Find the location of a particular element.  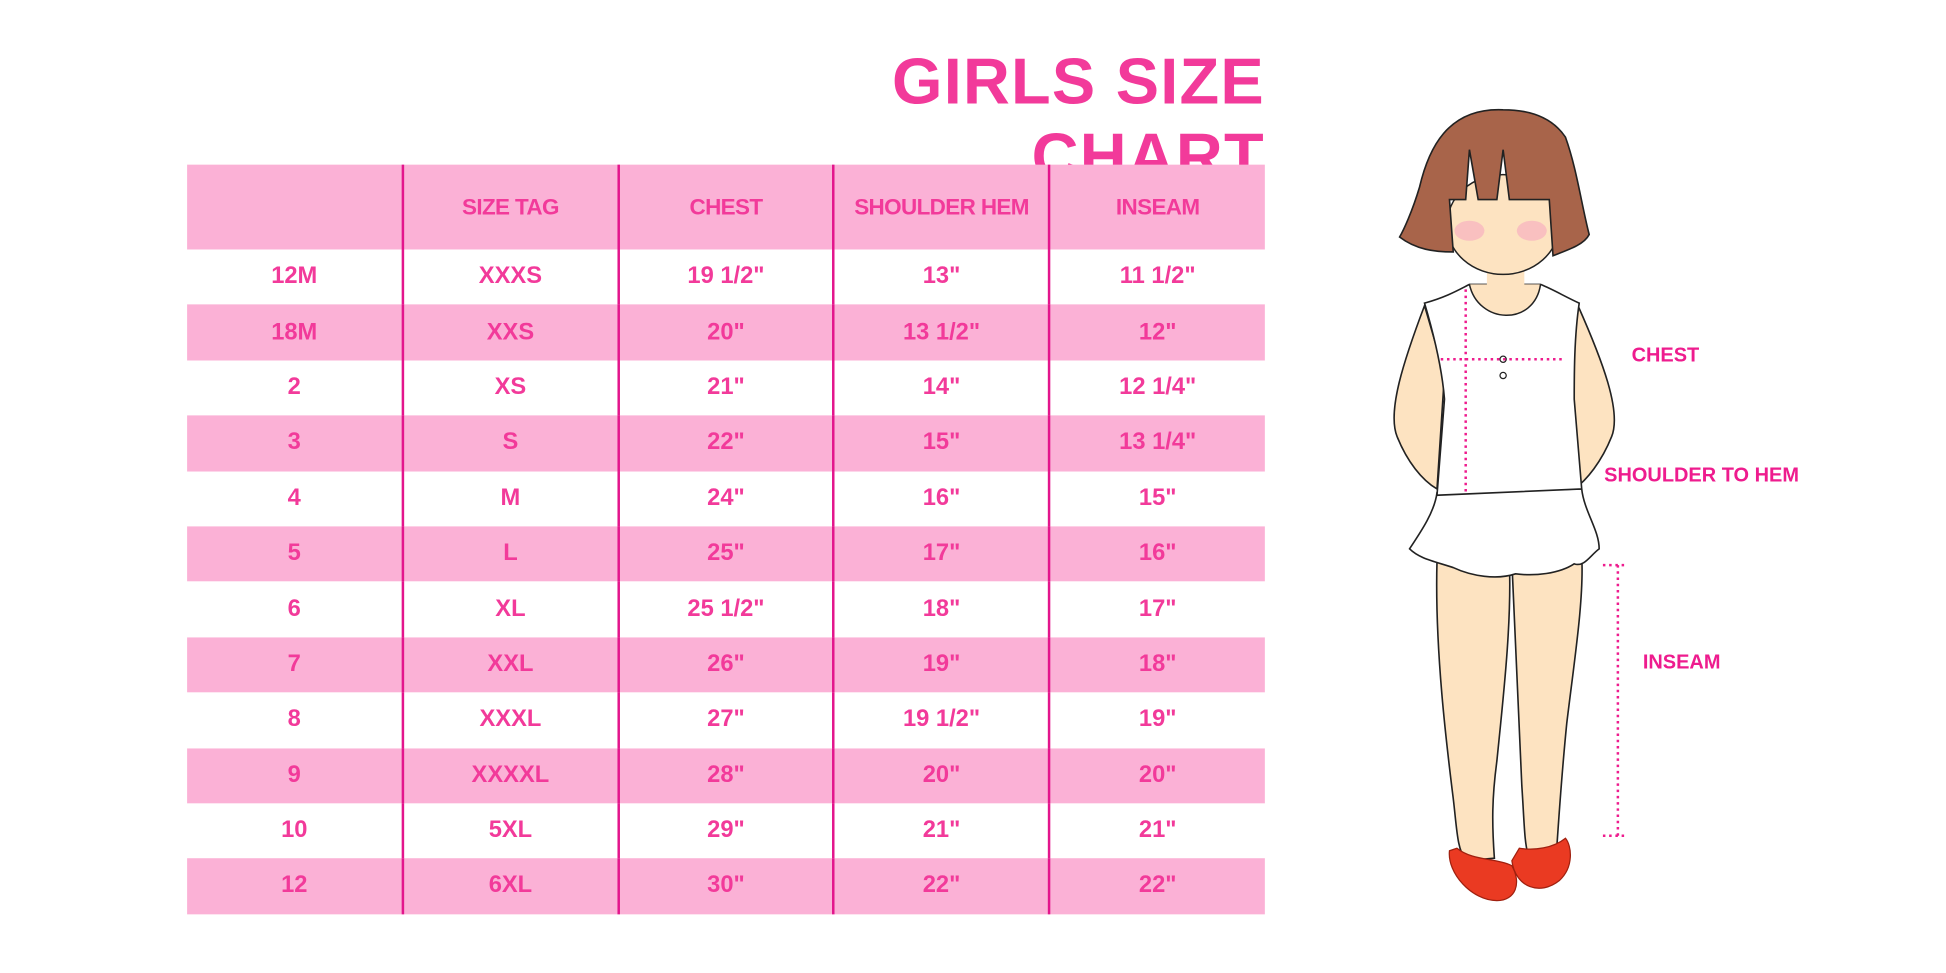

table-row: 12M XXXS 19 1/2" 13" 11 1/2" is located at coordinates (726, 277).